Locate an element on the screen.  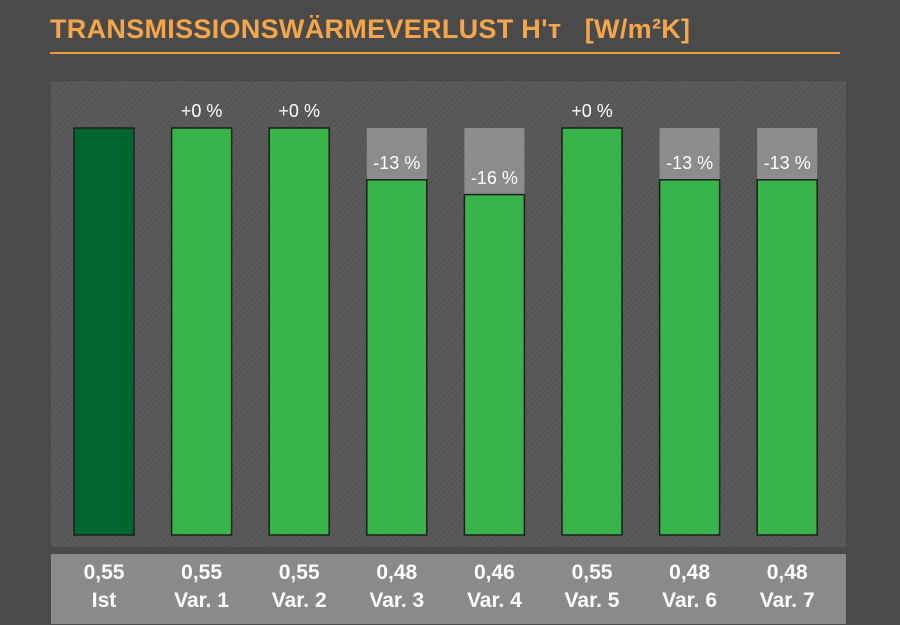
value-label: 0,46 is located at coordinates (494, 572).